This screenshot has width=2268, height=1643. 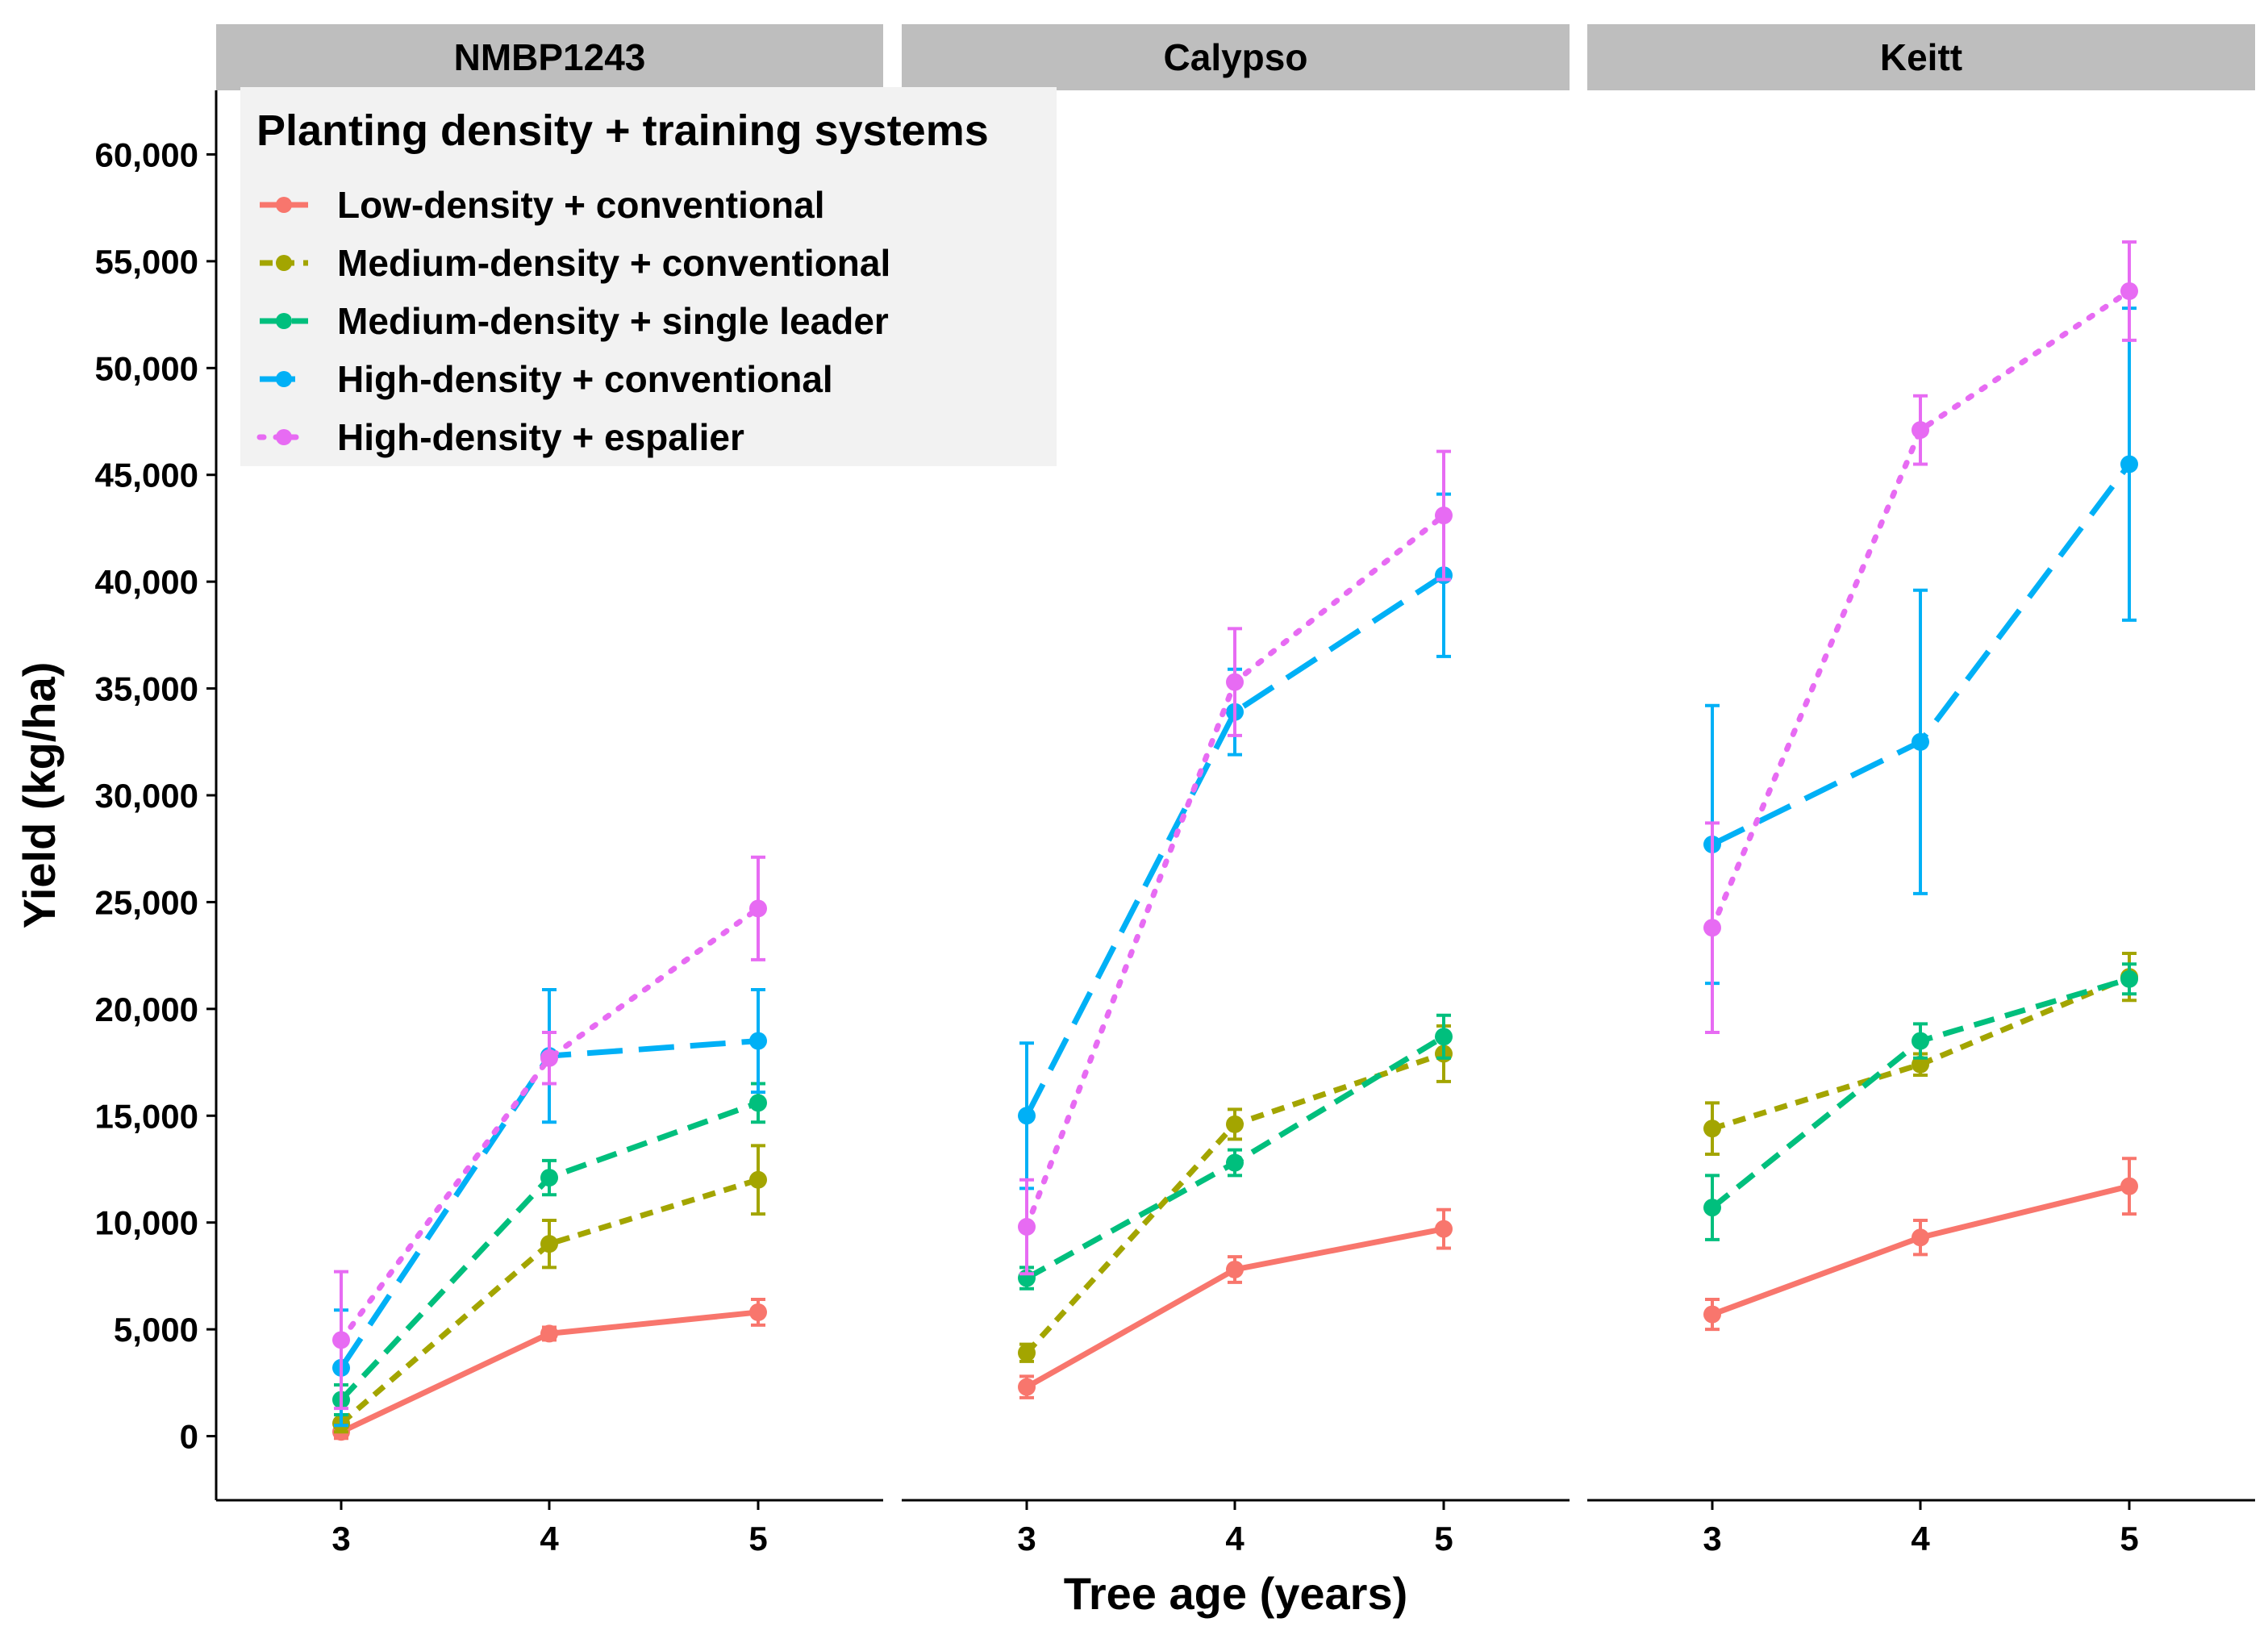 I want to click on y-tick-label: 40,000, so click(x=146, y=582).